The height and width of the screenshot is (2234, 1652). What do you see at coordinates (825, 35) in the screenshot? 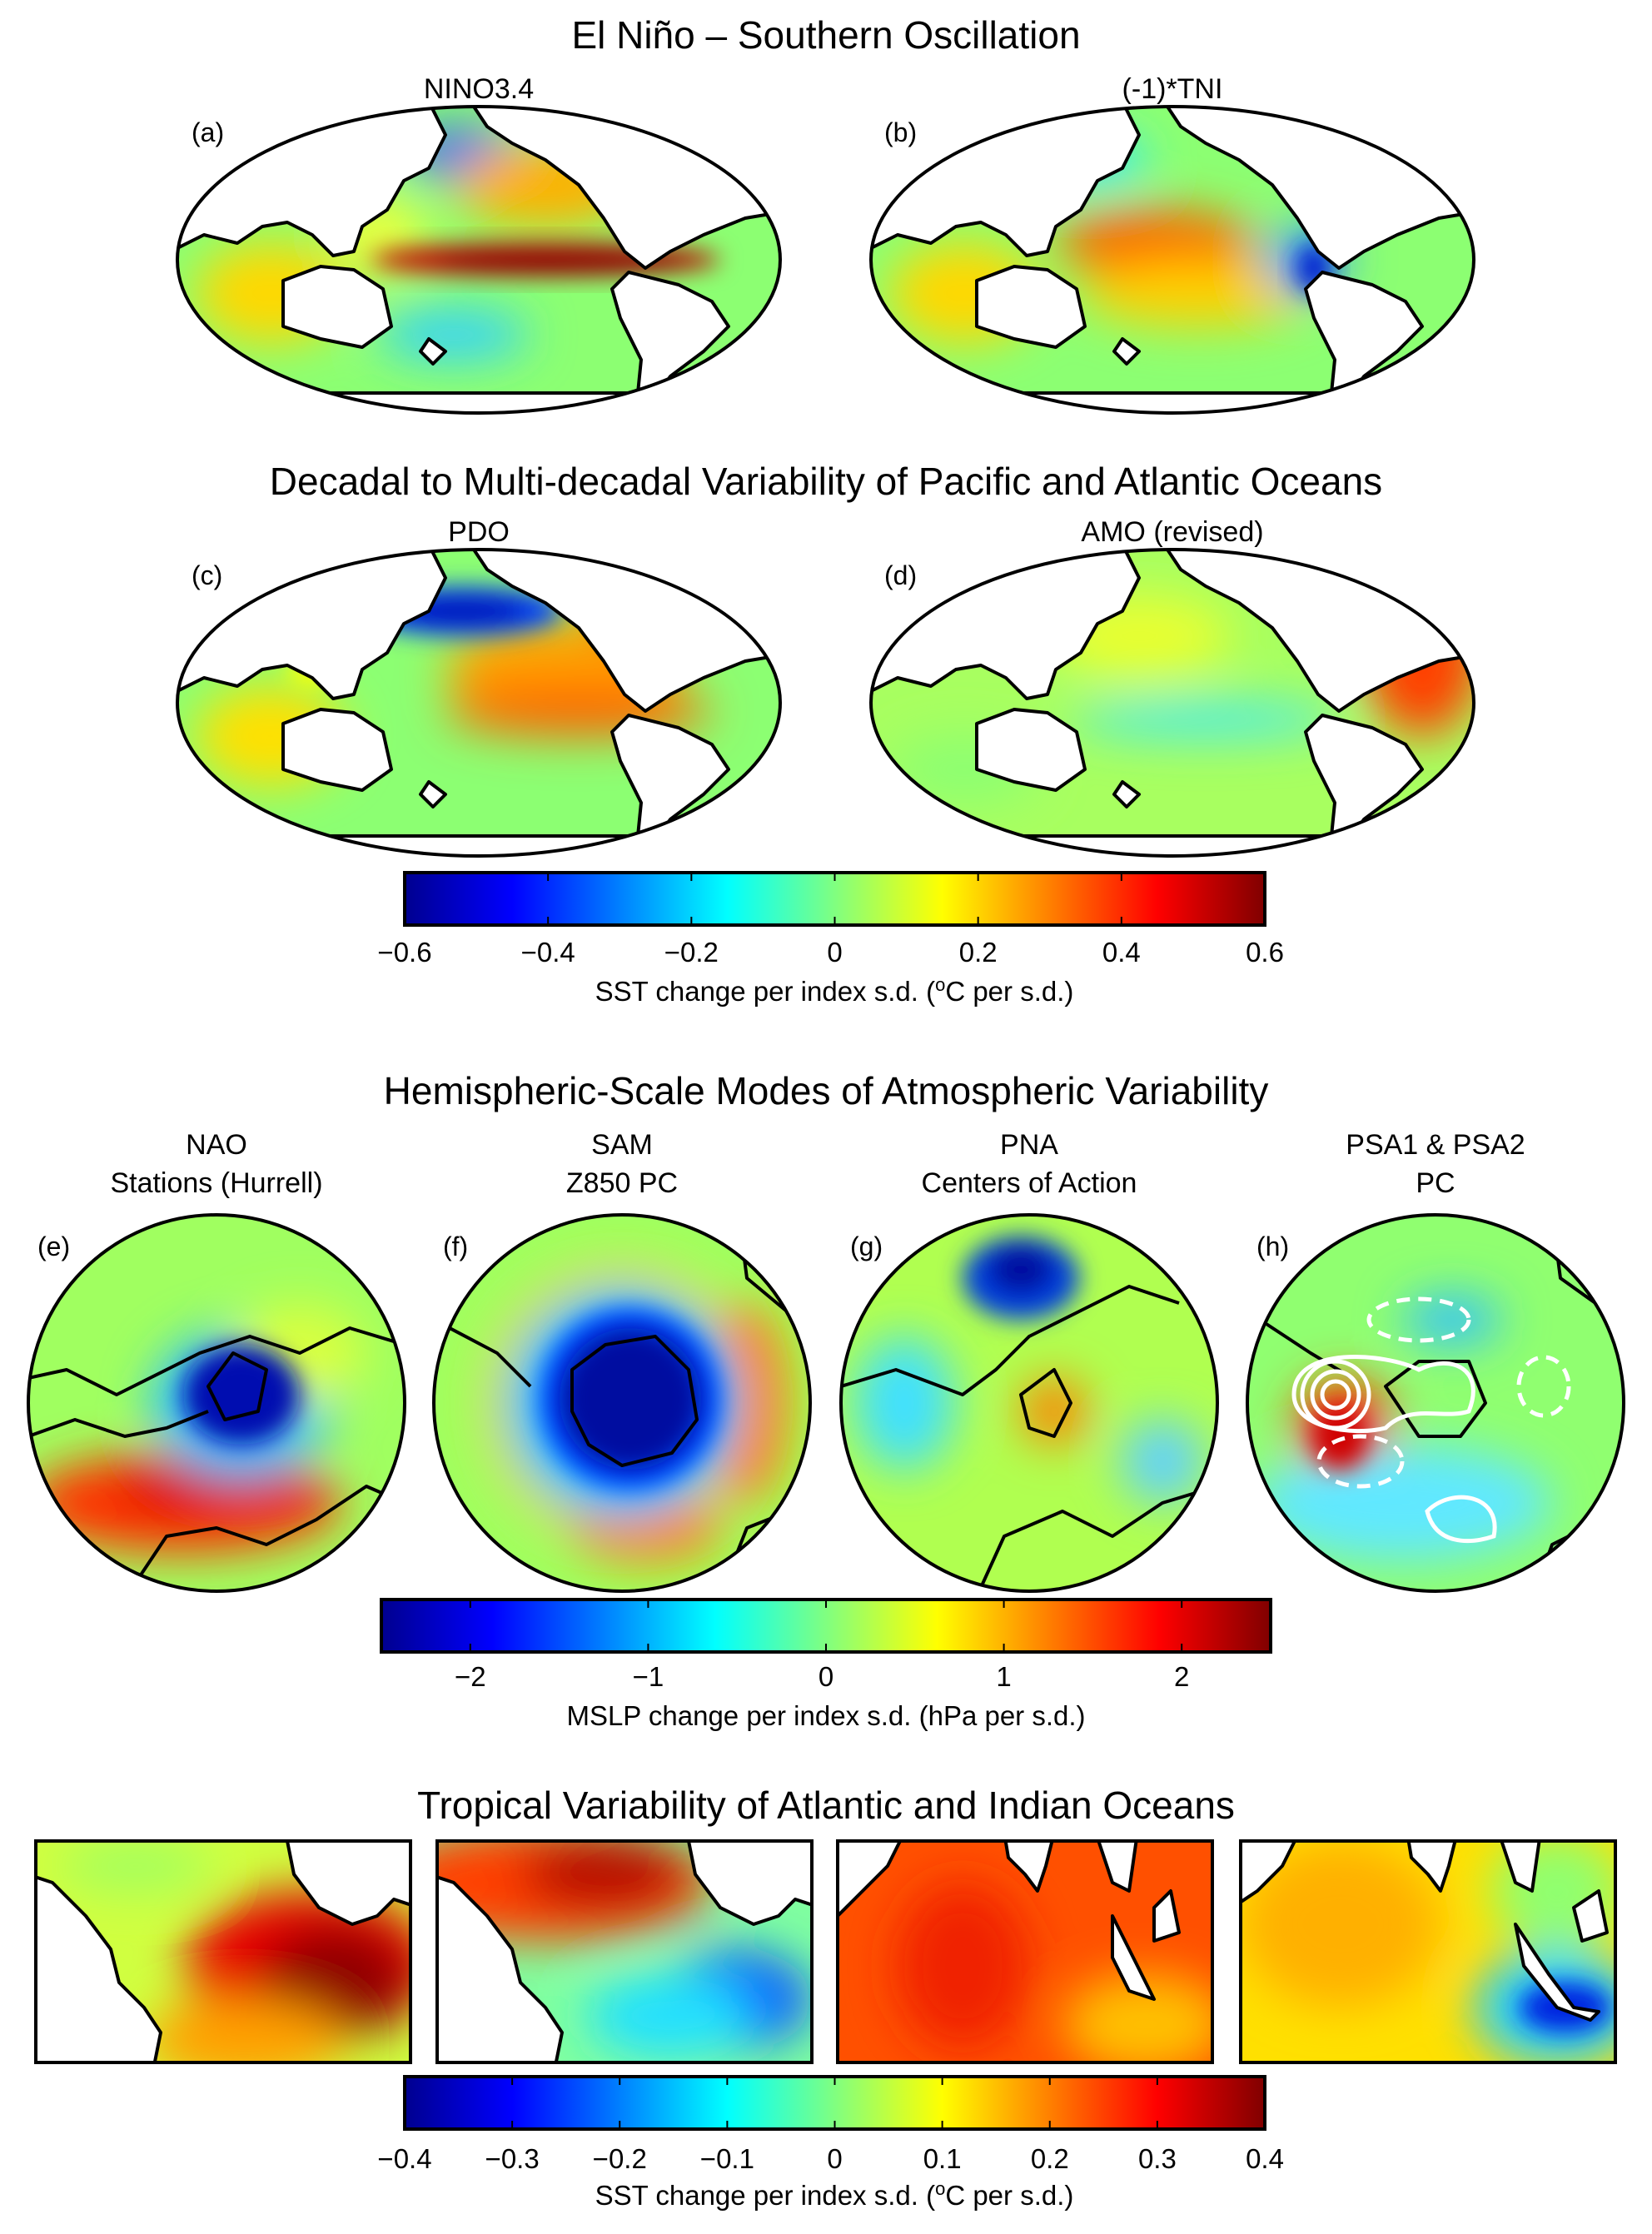
I see `section-title-enso: El Niño – Southern Oscillation` at bounding box center [825, 35].